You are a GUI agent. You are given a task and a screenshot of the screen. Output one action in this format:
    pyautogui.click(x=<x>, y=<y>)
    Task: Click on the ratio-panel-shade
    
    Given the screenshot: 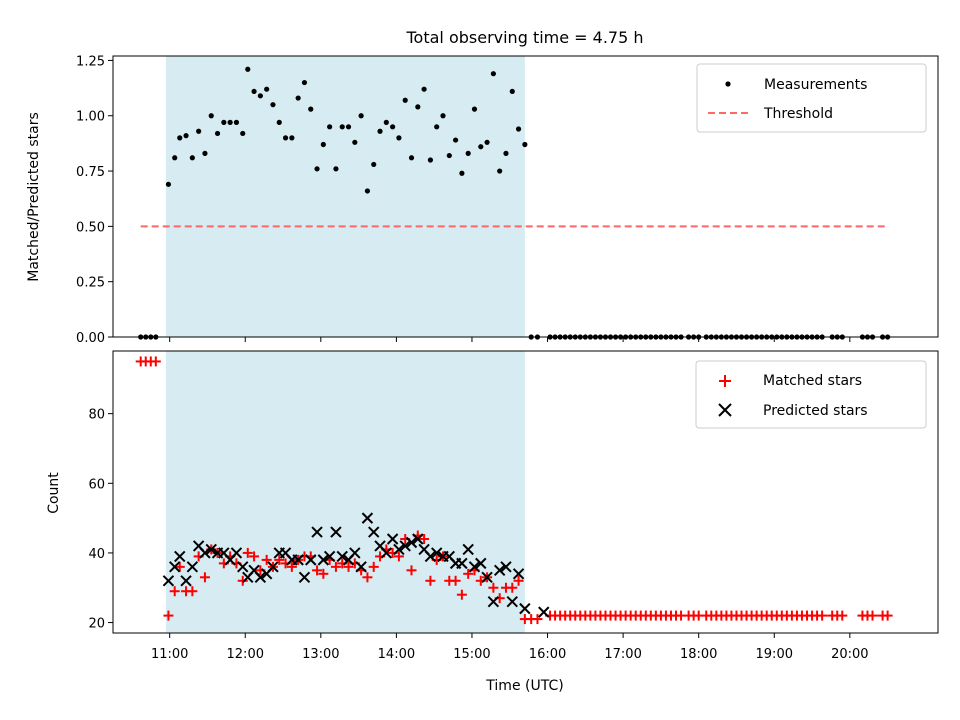 What is the action you would take?
    pyautogui.click(x=345, y=196)
    